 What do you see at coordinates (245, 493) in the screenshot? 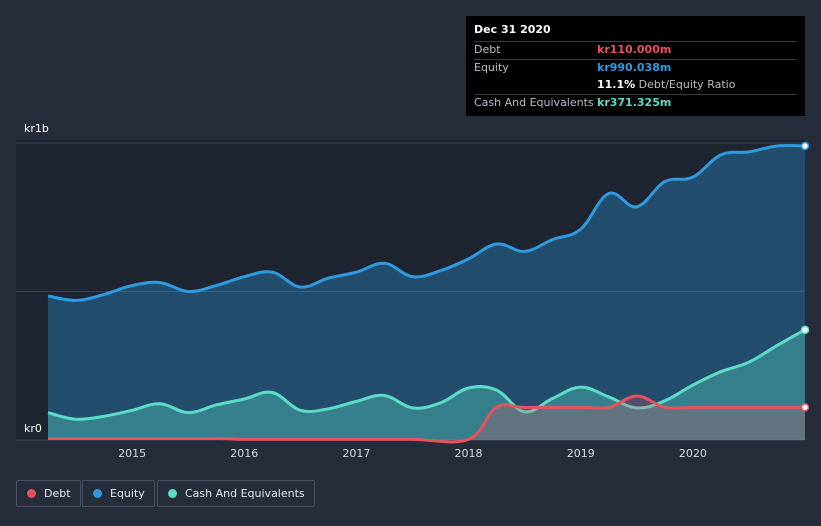
I see `legend-cash-label: Cash And Equivalents` at bounding box center [245, 493].